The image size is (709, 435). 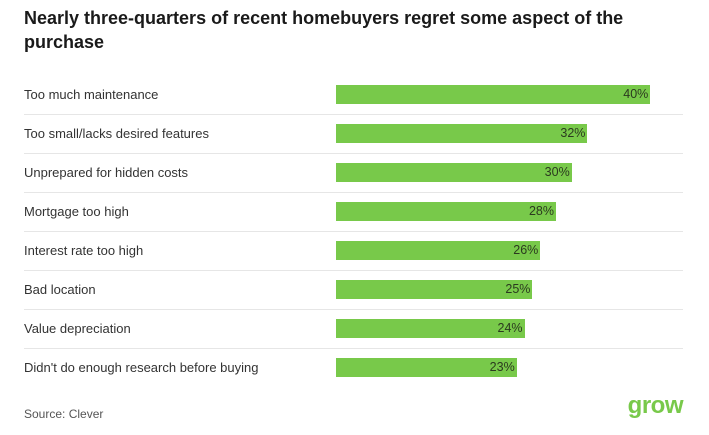 I want to click on chart-row: Too much maintenance 40%, so click(x=353, y=95).